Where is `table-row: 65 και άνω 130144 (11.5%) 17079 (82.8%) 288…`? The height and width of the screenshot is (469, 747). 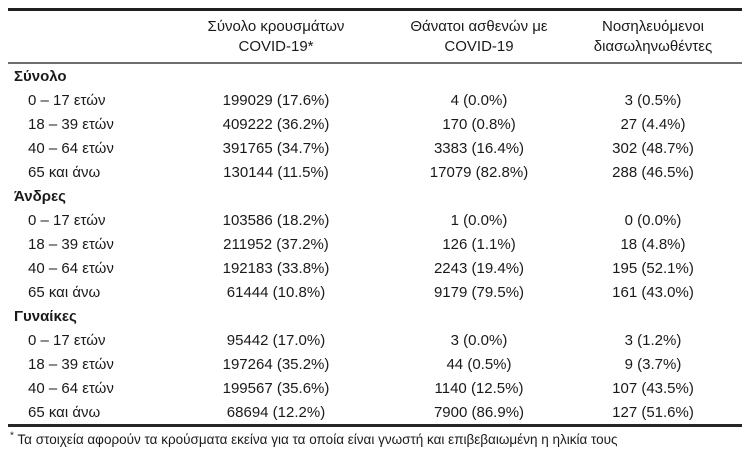 table-row: 65 και άνω 130144 (11.5%) 17079 (82.8%) 288… is located at coordinates (375, 172).